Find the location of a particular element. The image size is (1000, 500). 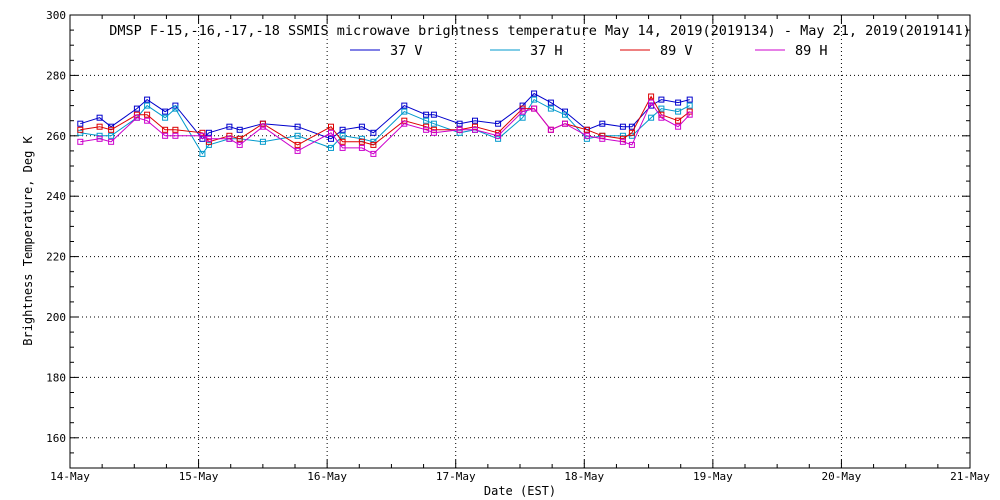

series-line-37-v is located at coordinates (385, 116).